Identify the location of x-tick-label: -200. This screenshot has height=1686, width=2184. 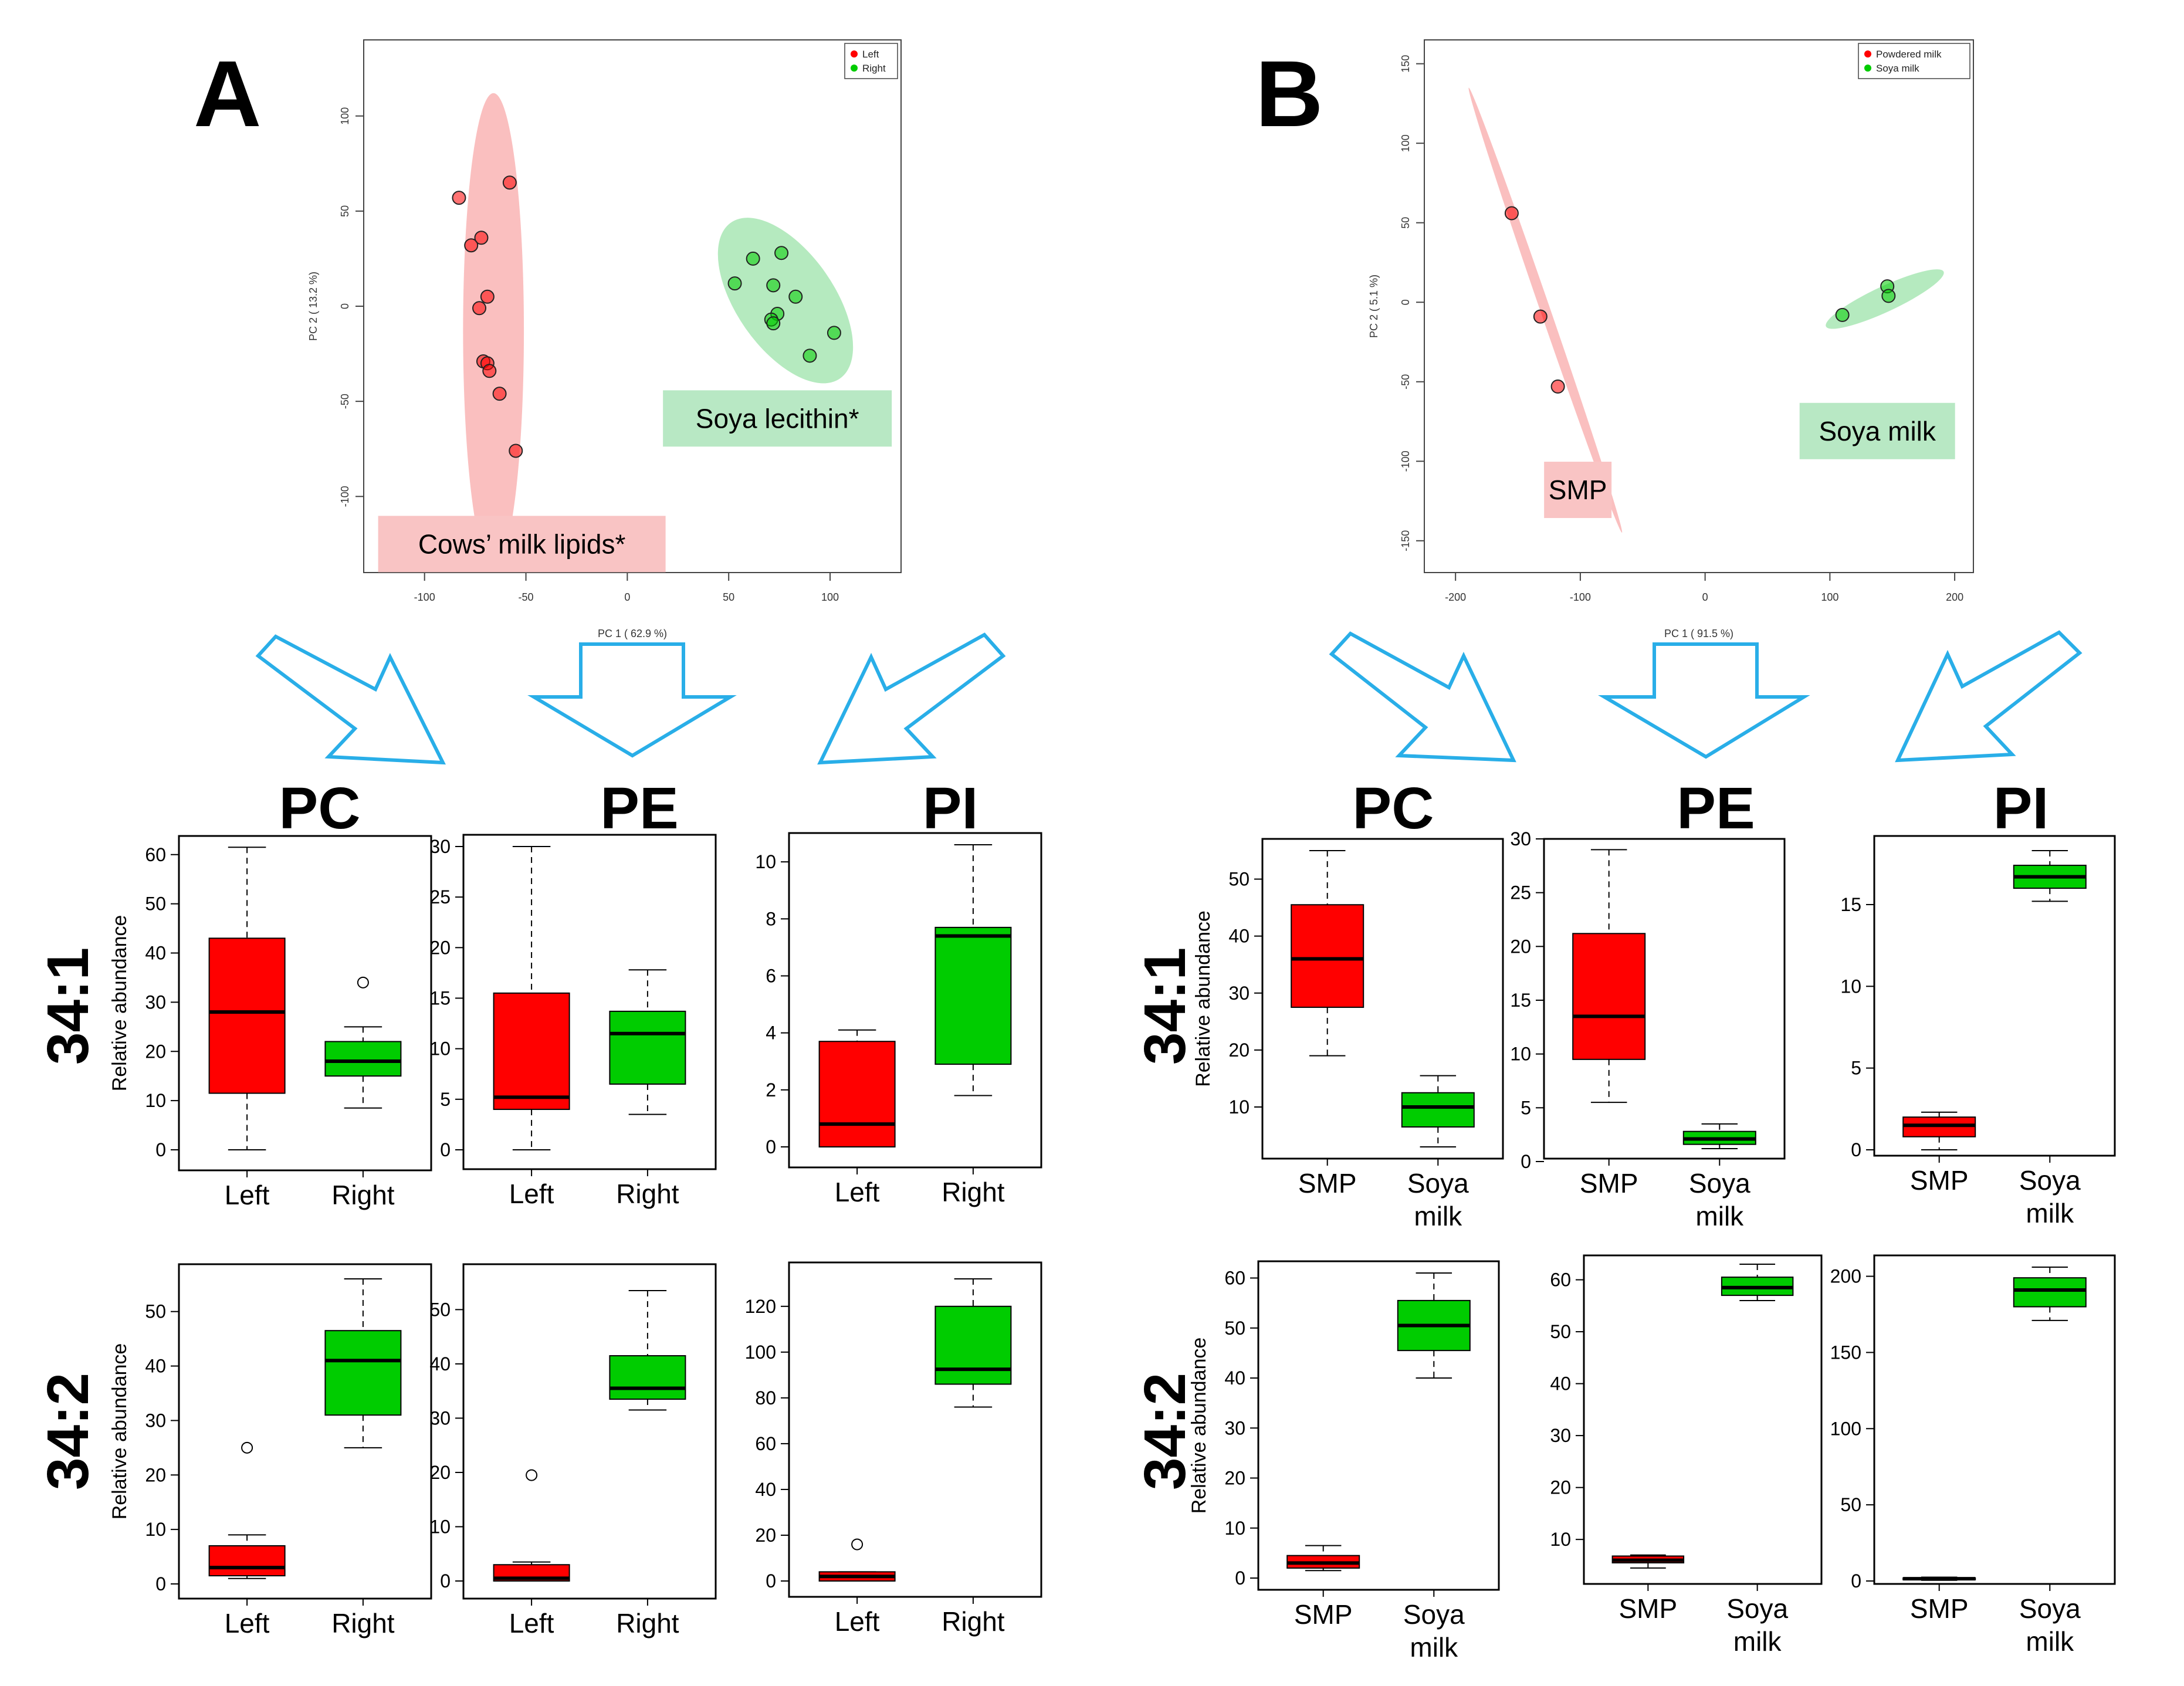
(1455, 597).